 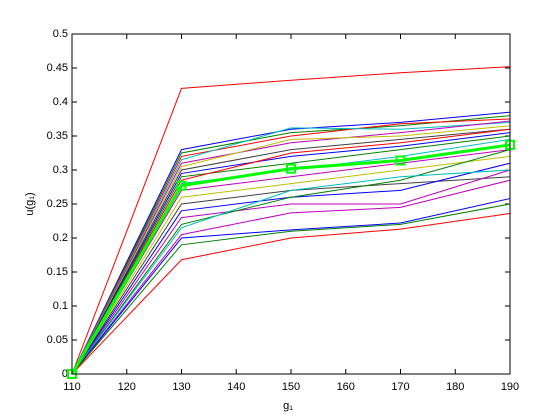 What do you see at coordinates (455, 387) in the screenshot?
I see `x-tick-label: 180` at bounding box center [455, 387].